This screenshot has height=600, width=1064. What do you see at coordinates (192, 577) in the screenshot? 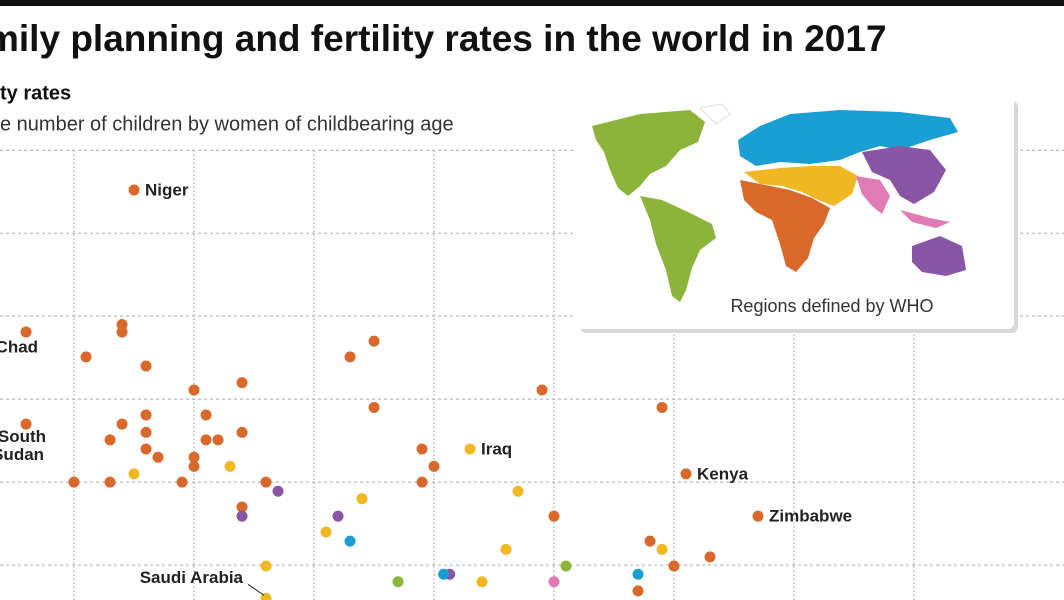
I see `point-label: Saudi Arabia` at bounding box center [192, 577].